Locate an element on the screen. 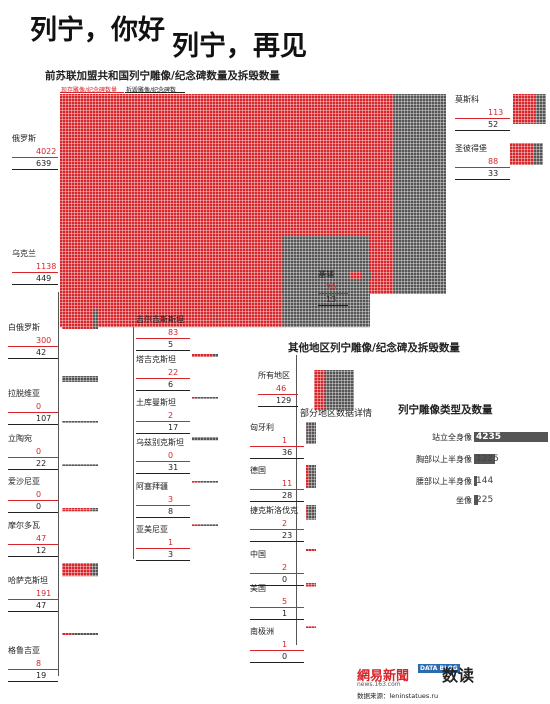 The width and height of the screenshot is (550, 704). other-1-present-bar-texture is located at coordinates (307, 476).